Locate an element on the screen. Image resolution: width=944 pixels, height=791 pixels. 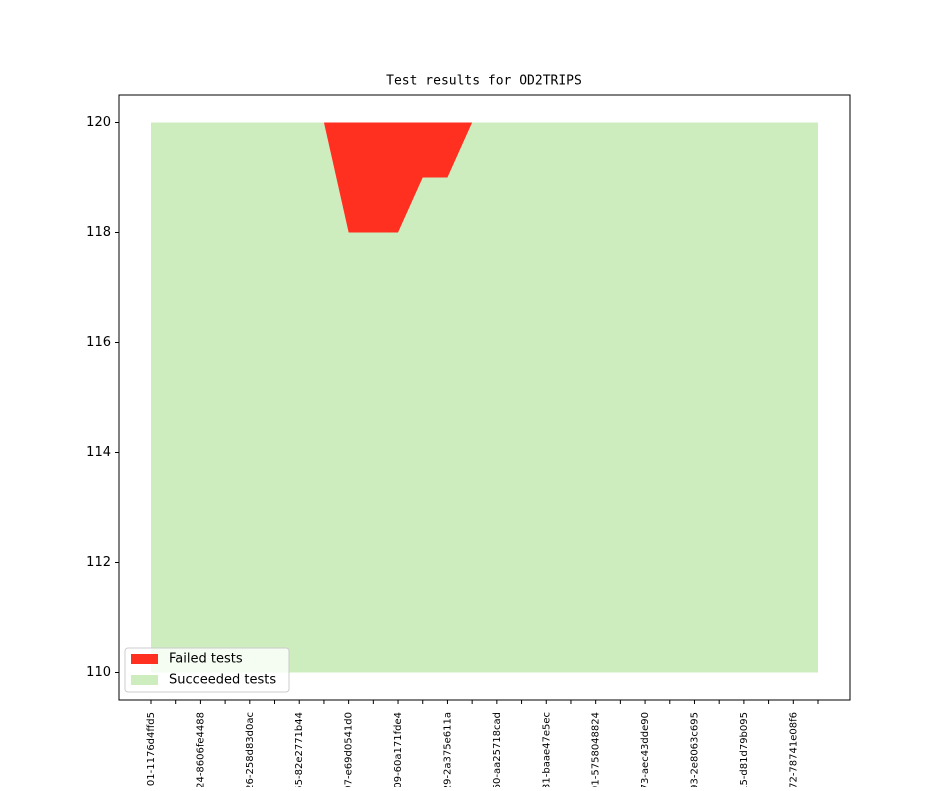
y-tick-label: 112 is located at coordinates (98, 562).